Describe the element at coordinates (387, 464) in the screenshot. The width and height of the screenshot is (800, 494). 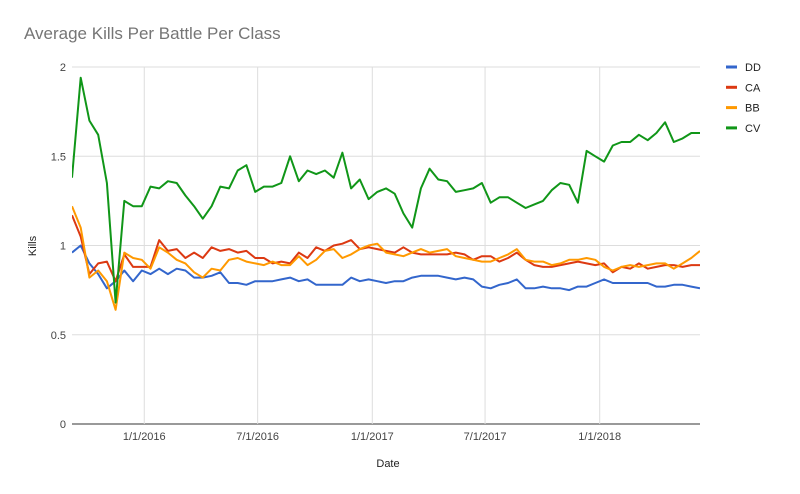
I see `x-axis-title: Date` at that location.